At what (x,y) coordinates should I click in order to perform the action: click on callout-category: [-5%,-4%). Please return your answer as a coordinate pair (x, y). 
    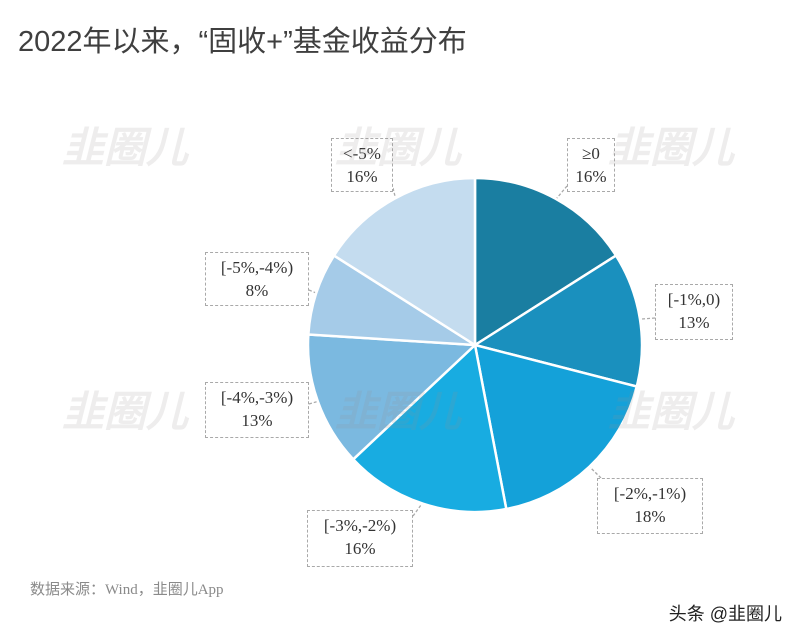
    Looking at the image, I should click on (257, 267).